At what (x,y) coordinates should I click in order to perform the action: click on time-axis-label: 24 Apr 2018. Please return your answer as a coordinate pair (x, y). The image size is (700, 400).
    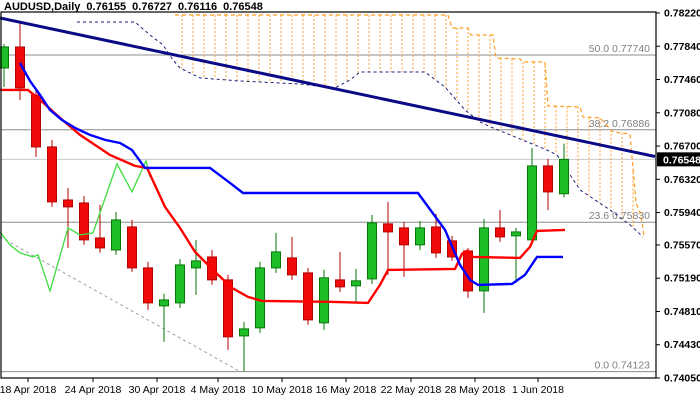
    Looking at the image, I should click on (93, 390).